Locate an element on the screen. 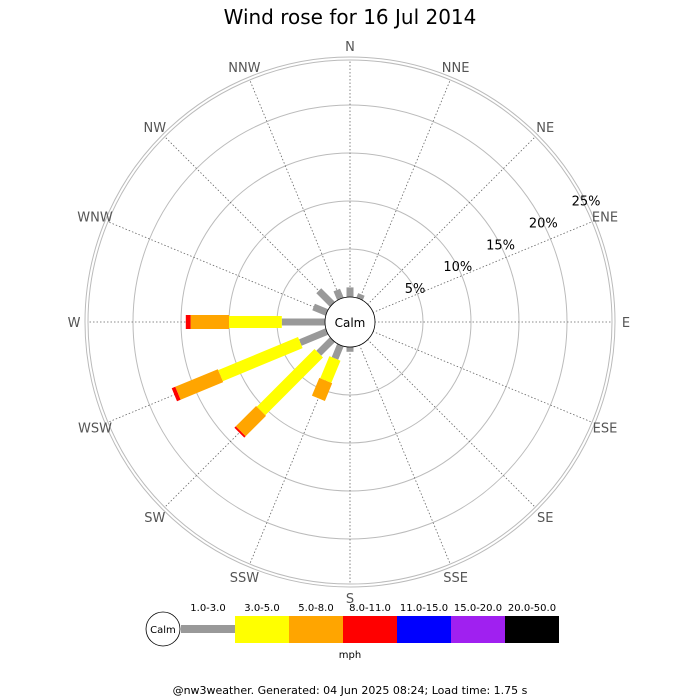 The image size is (700, 700). bar-sw-8.0-11.0 is located at coordinates (240, 432).